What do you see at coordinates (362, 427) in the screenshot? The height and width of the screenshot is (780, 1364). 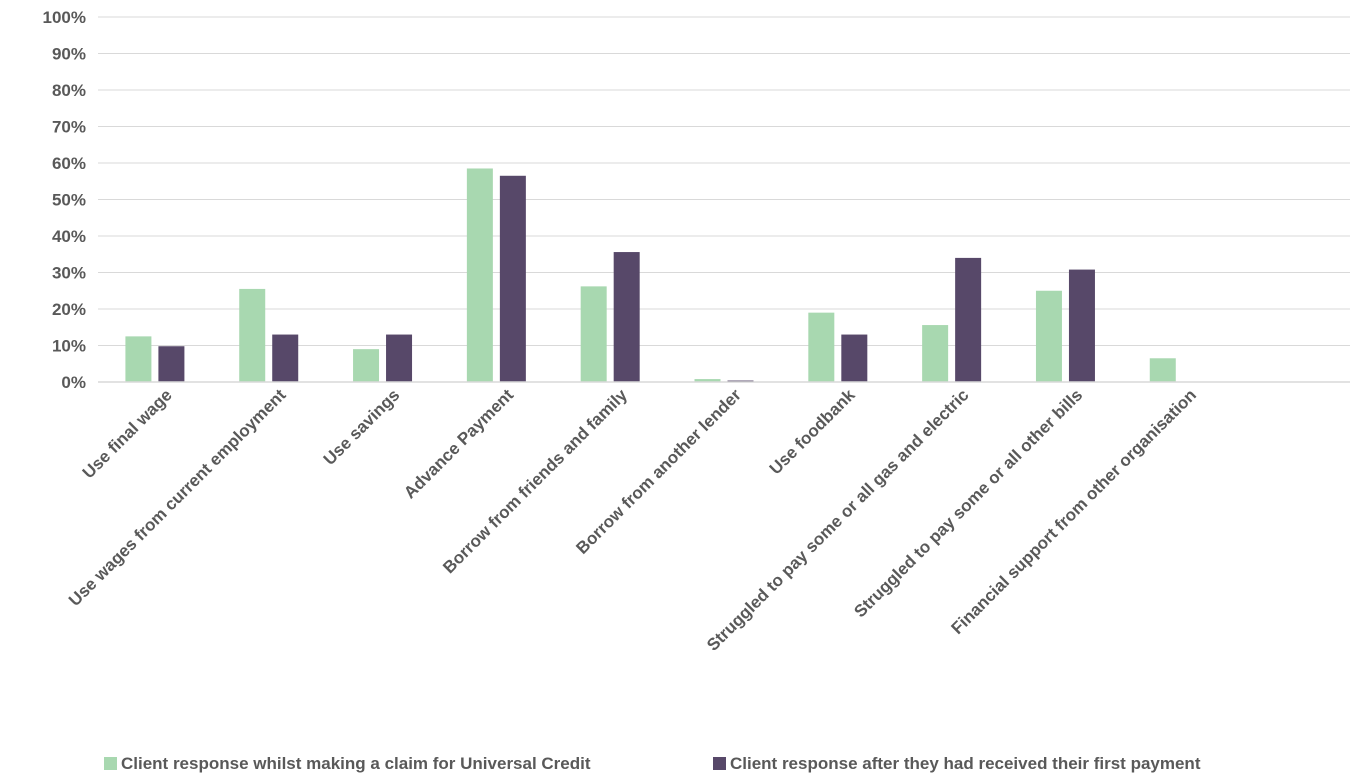 I see `x-tick-label: Use savings` at bounding box center [362, 427].